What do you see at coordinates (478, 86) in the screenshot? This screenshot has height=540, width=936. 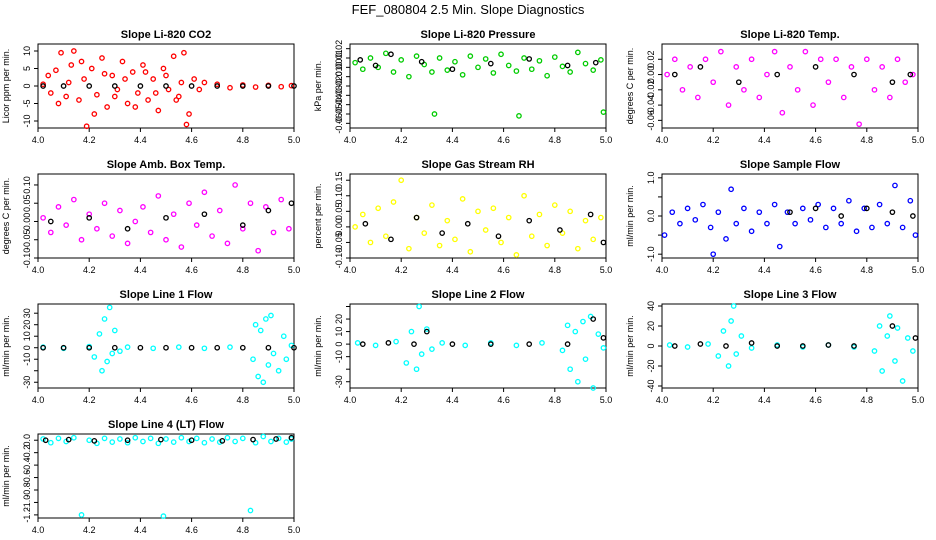 I see `plot-frame` at bounding box center [478, 86].